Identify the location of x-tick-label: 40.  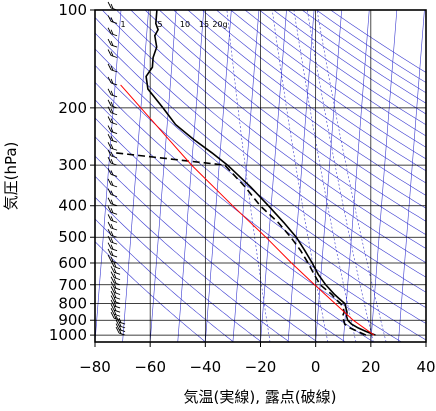
(425, 367).